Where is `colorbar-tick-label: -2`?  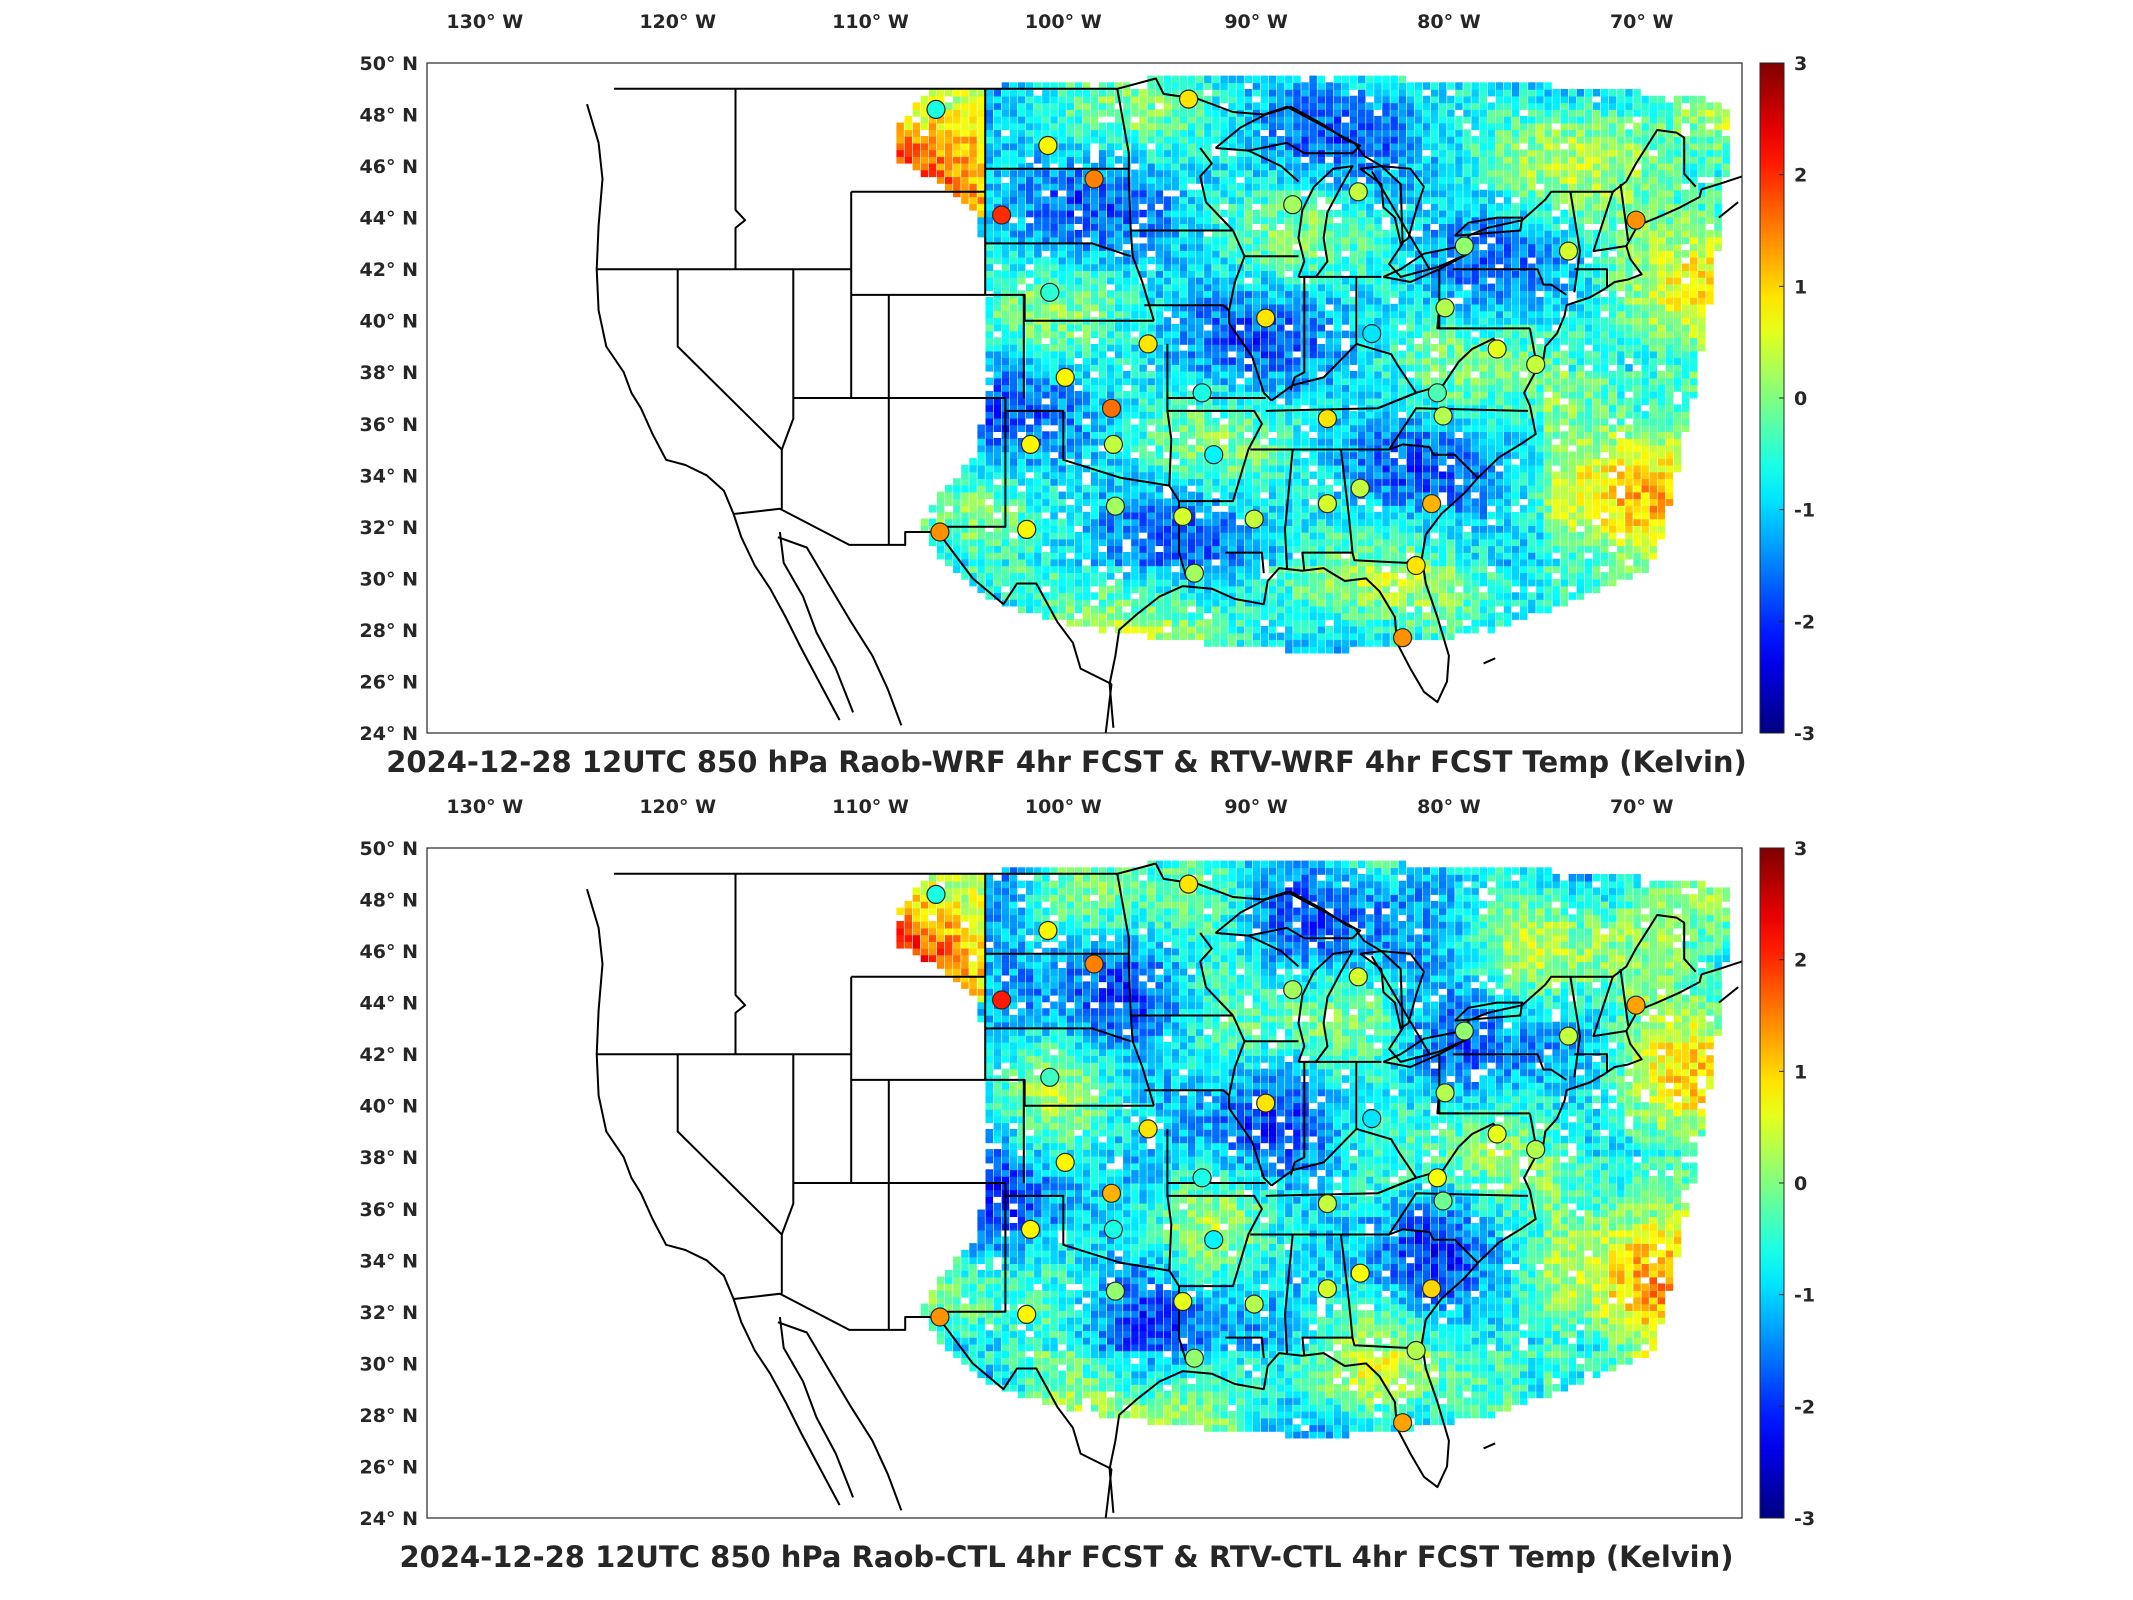 colorbar-tick-label: -2 is located at coordinates (1804, 1407).